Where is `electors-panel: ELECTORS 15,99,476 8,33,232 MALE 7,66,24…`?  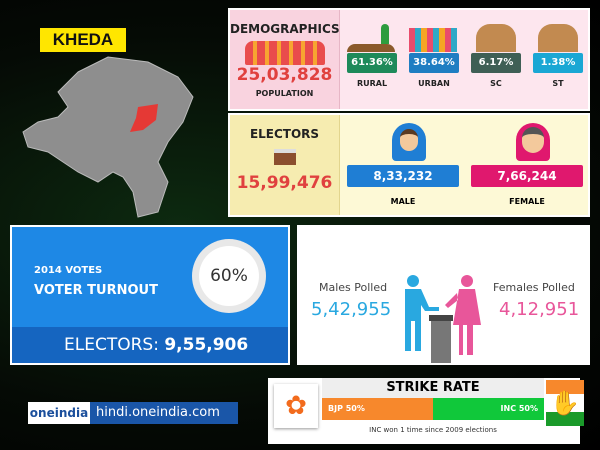
electors-panel: ELECTORS 15,99,476 8,33,232 MALE 7,66,24… is located at coordinates (409, 165).